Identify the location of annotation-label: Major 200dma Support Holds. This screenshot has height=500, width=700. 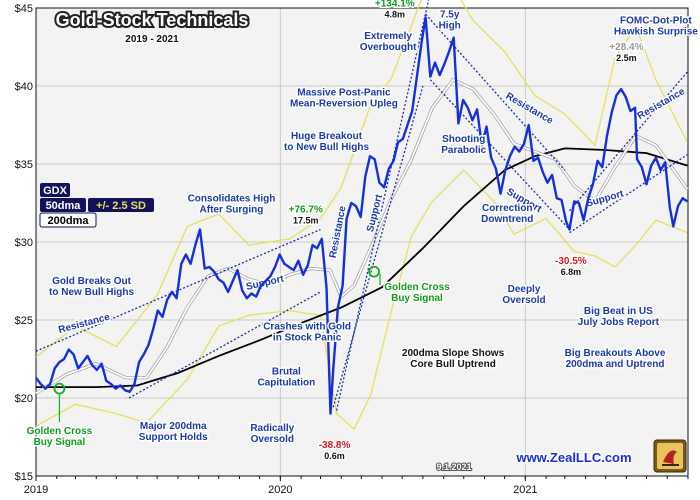
(173, 432).